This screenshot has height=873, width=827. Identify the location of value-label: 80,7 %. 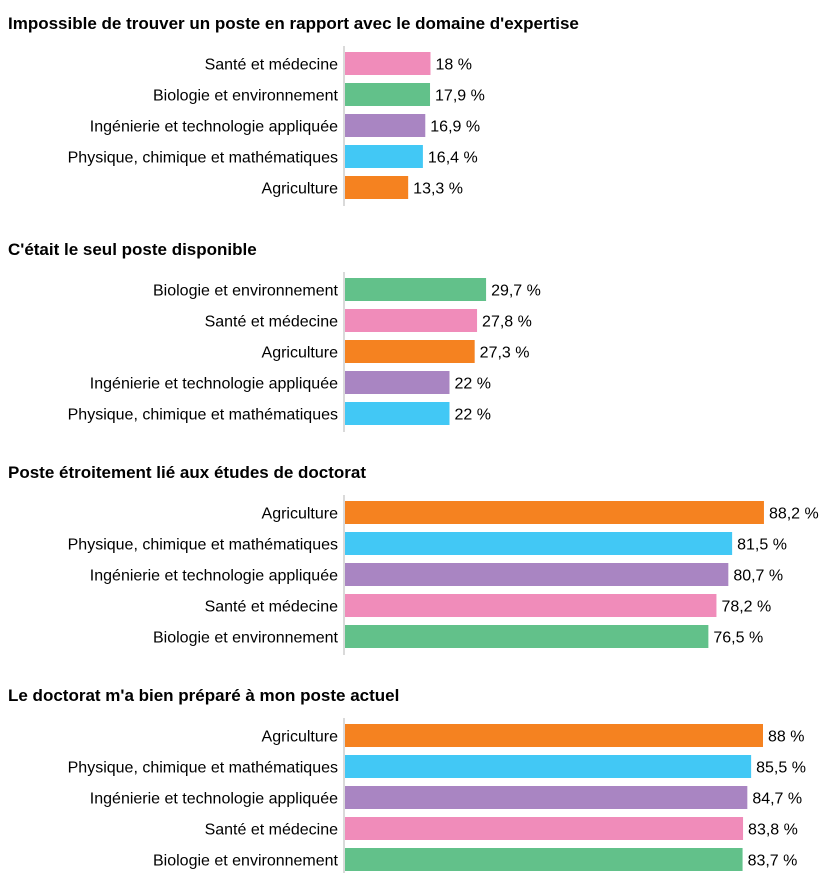
(758, 576).